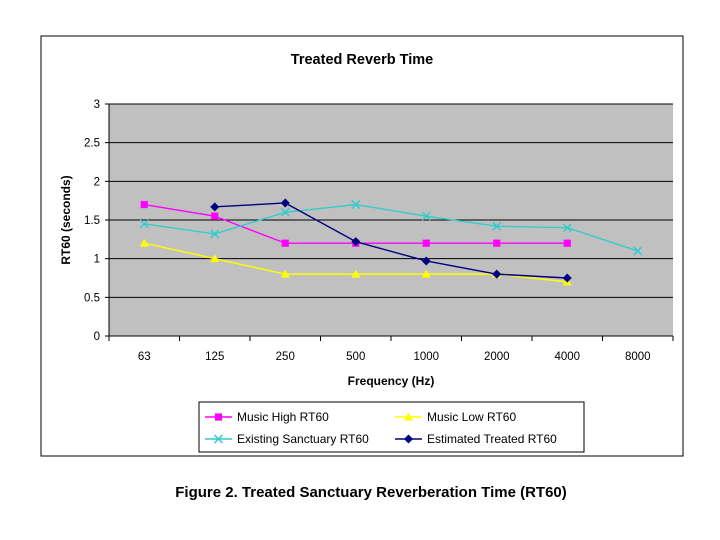 The image size is (720, 540). What do you see at coordinates (97, 105) in the screenshot?
I see `y-tick-label: 3` at bounding box center [97, 105].